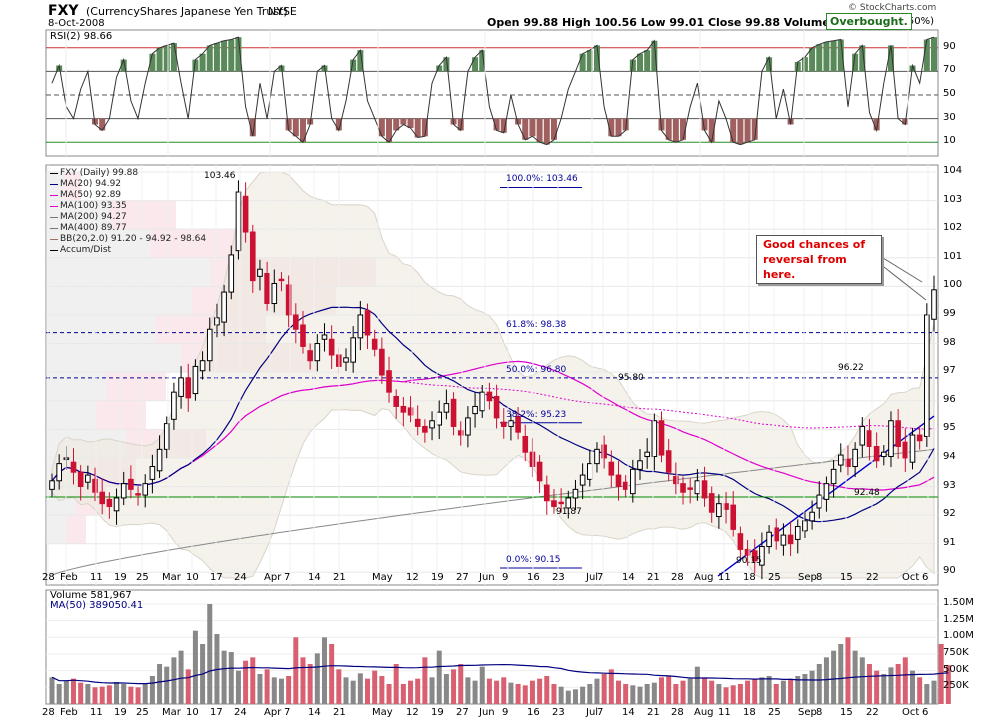  I want to click on price-tick-label: 93, so click(949, 485).